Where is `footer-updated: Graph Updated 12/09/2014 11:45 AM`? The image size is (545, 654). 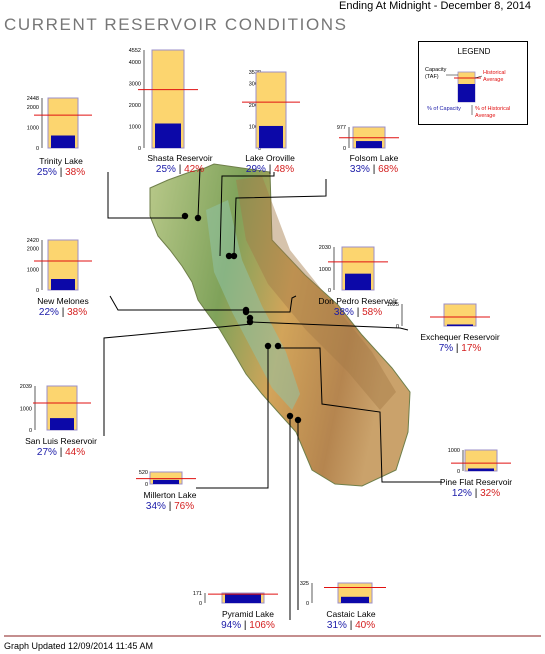
footer-updated: Graph Updated 12/09/2014 11:45 AM is located at coordinates (78, 646).